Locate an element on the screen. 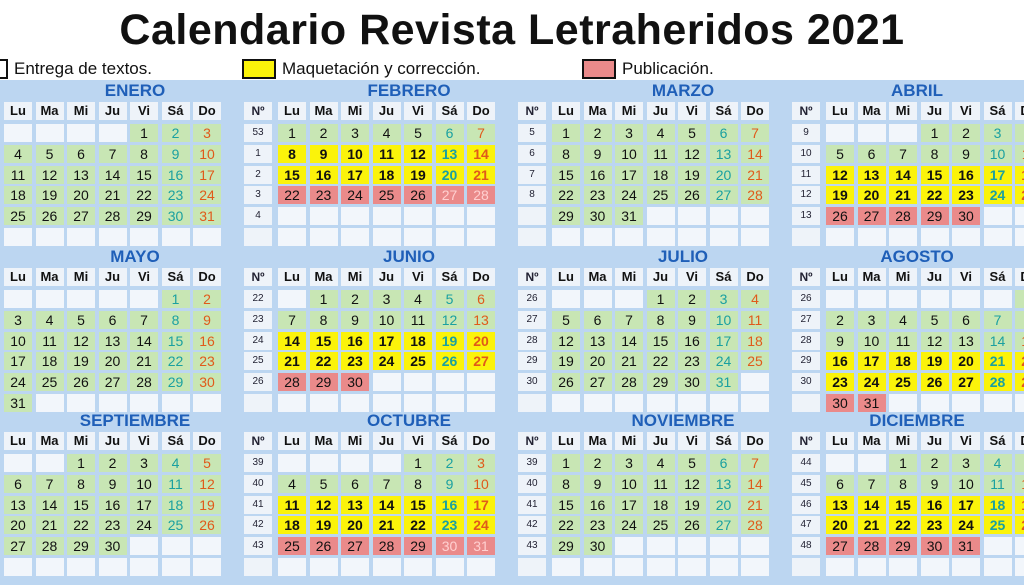 The image size is (1024, 585). day-cell: 16 is located at coordinates (175, 174).